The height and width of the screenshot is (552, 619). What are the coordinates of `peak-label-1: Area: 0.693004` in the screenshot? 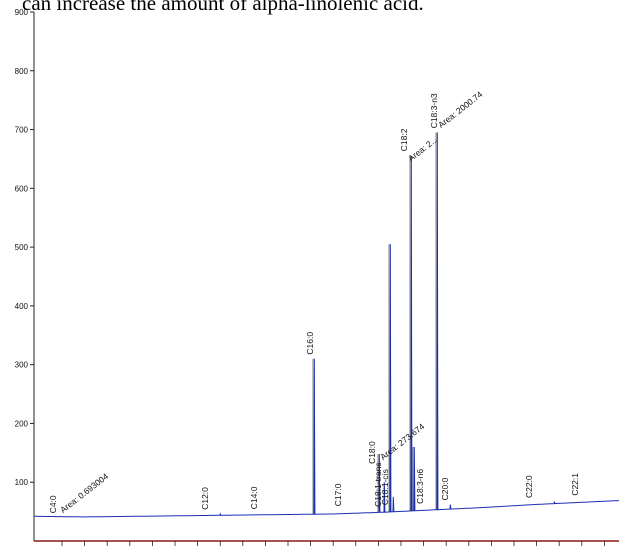 It's located at (84, 493).